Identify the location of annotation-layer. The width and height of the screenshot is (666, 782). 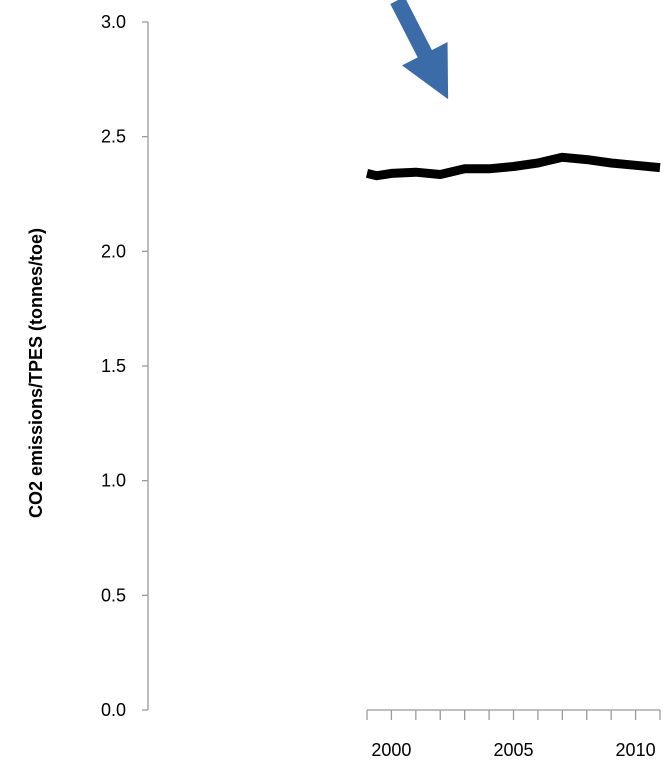
(419, 50).